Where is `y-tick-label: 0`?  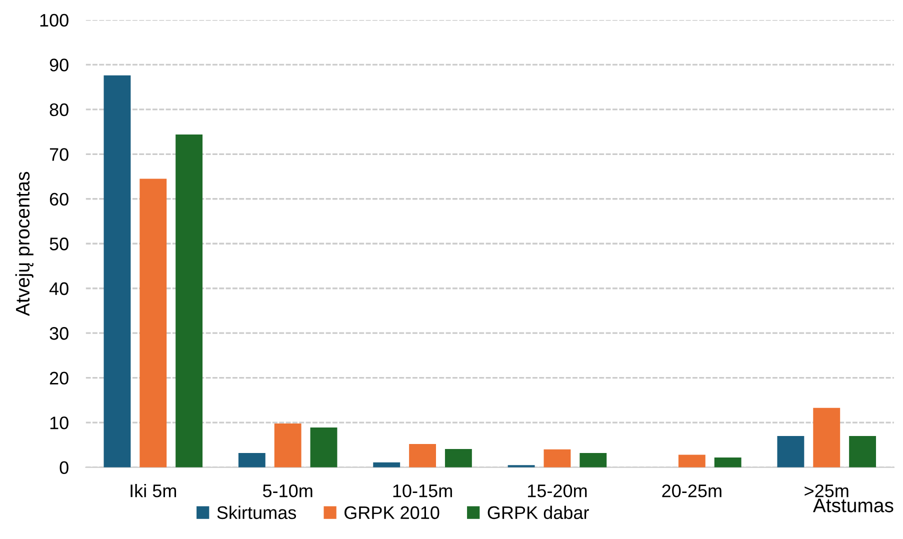
y-tick-label: 0 is located at coordinates (64, 467).